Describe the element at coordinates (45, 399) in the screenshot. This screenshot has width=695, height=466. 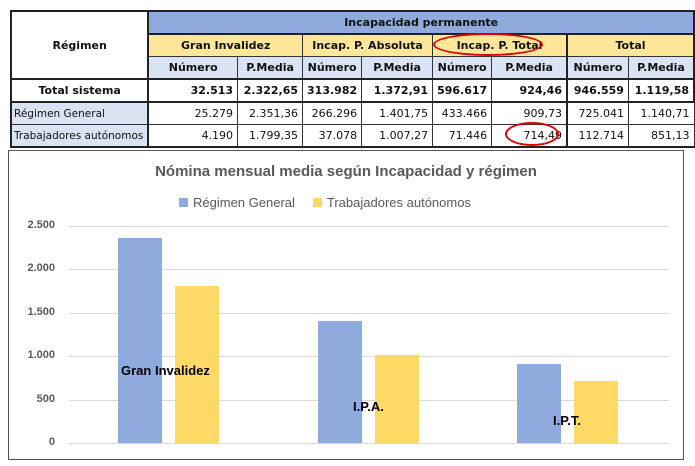
I see `y-tick: 500` at that location.